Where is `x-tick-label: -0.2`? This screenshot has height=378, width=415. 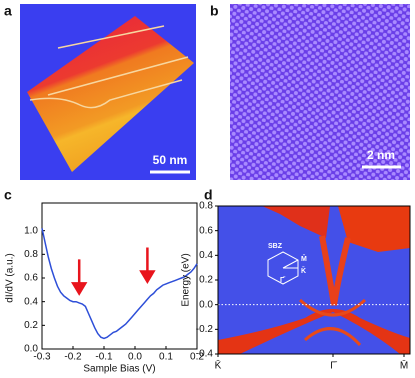
x-tick-label: -0.2 is located at coordinates (73, 357).